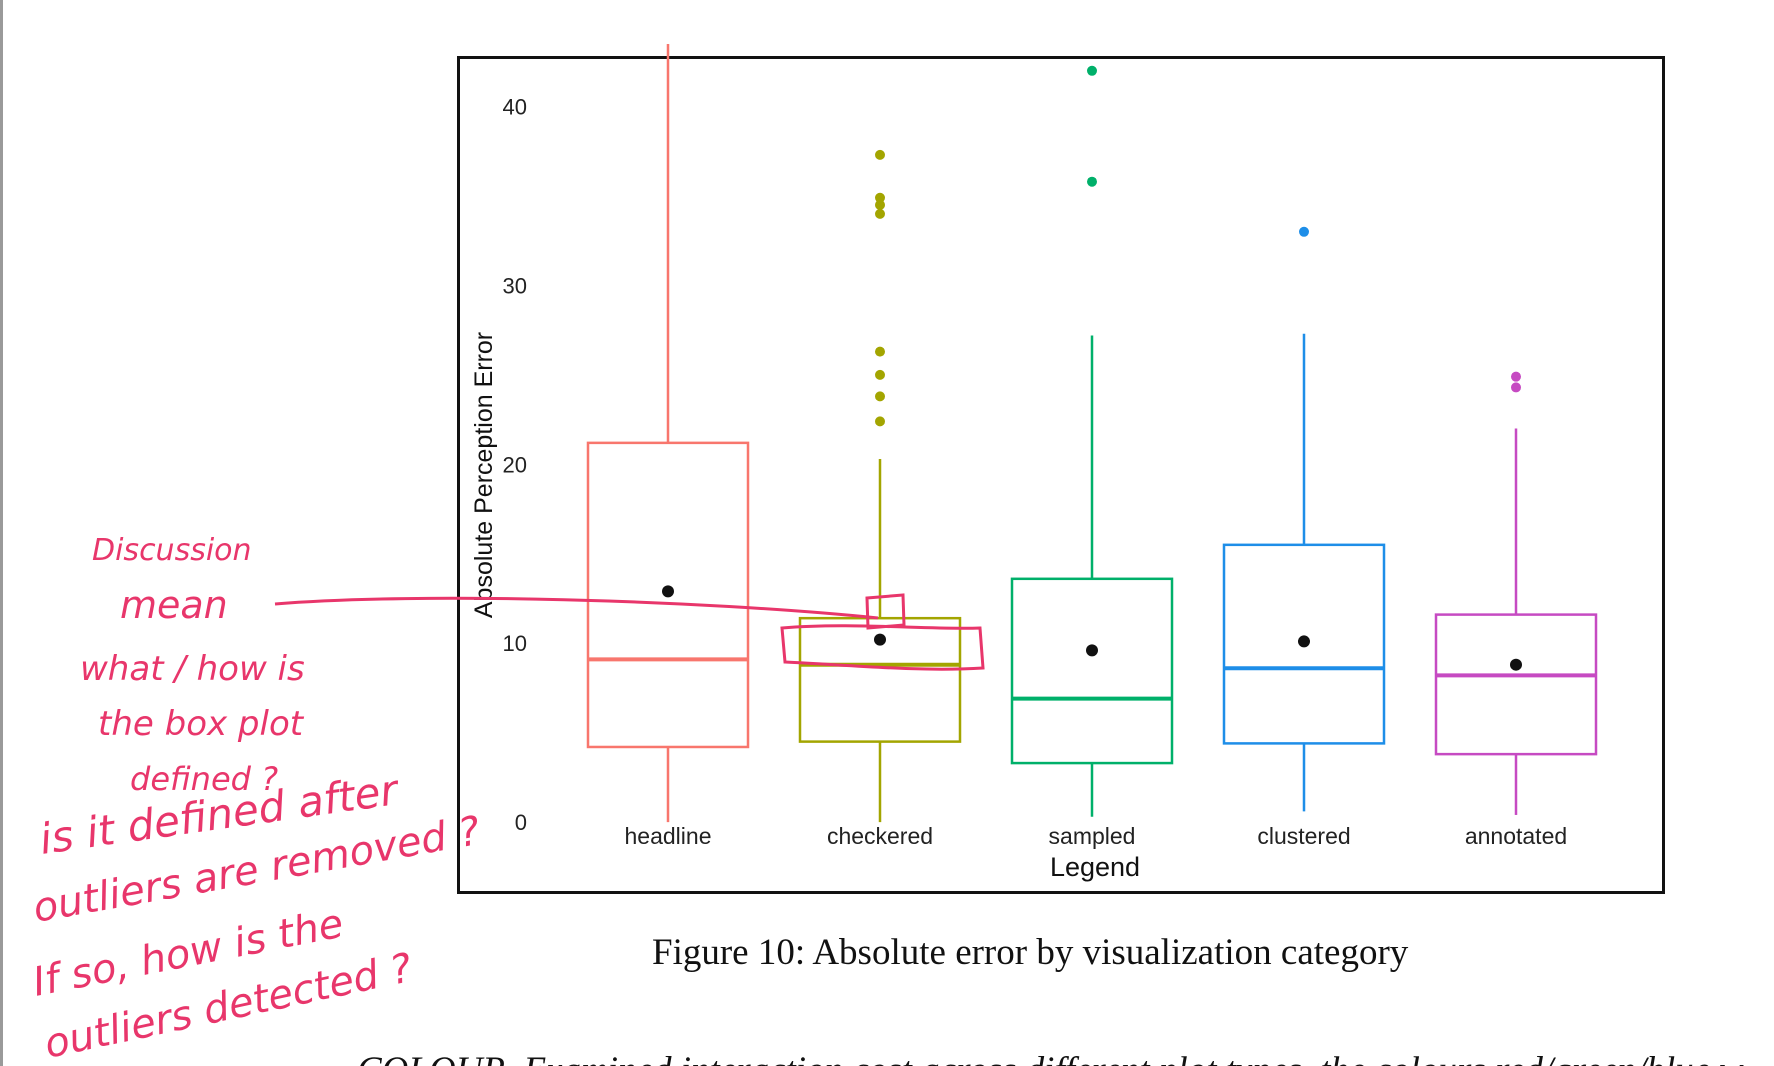  I want to click on y-tick-label: 20, so click(515, 464).